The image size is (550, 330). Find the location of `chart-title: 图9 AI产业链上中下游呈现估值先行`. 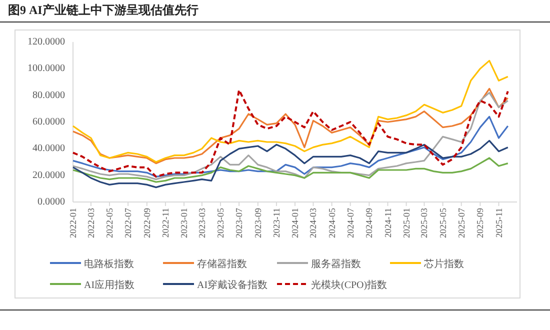

chart-title: 图9 AI产业链上中下游呈现估值先行 is located at coordinates (103, 10).